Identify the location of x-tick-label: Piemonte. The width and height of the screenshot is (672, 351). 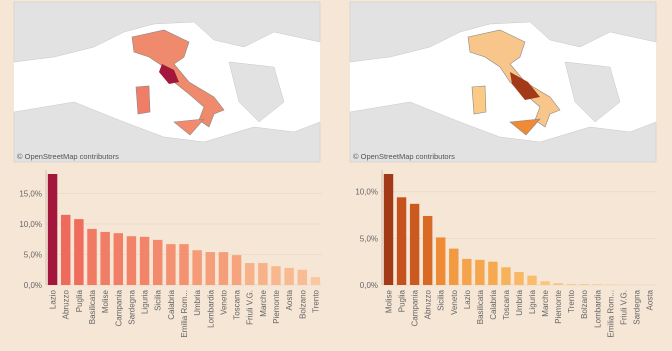
(276, 306).